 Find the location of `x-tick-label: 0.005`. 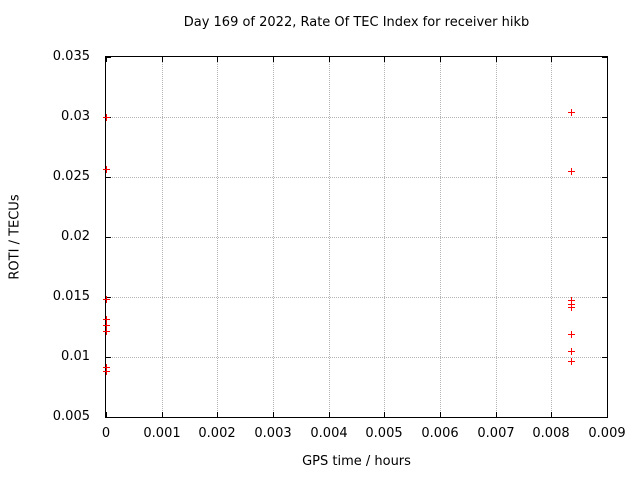

x-tick-label: 0.005 is located at coordinates (384, 433).